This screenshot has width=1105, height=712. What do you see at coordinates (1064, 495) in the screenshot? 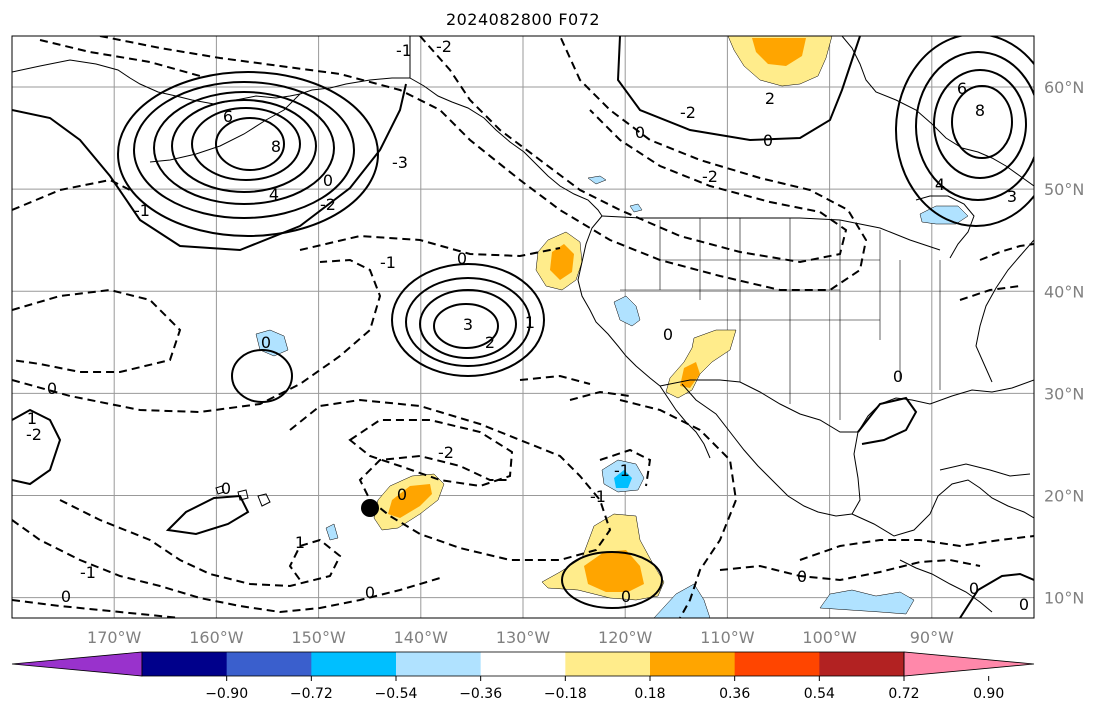
I see `lat-tick-label: 20°N` at bounding box center [1064, 495].